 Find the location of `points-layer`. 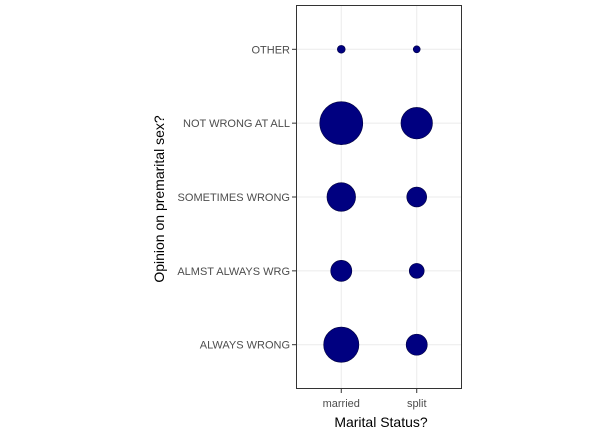

points-layer is located at coordinates (376, 204).